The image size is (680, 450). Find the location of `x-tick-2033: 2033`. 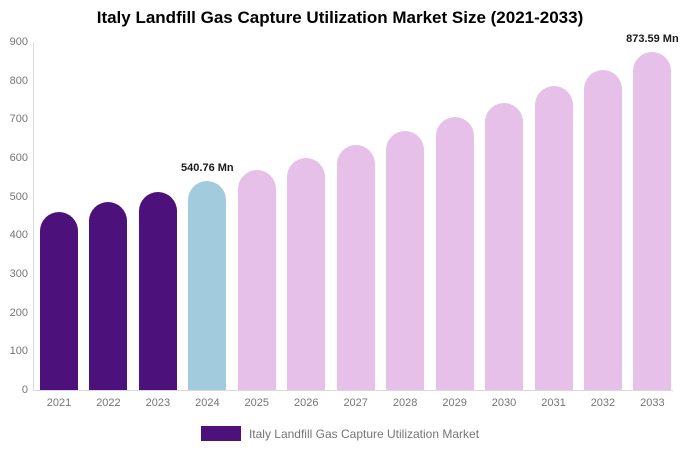

x-tick-2033: 2033 is located at coordinates (652, 403).